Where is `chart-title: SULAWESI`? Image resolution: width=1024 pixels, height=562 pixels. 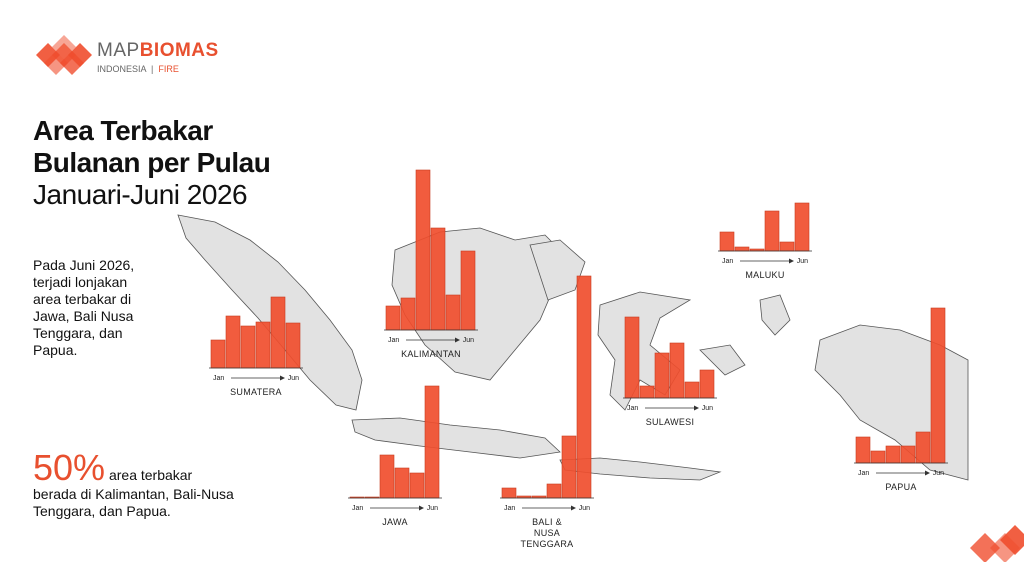
chart-title: SULAWESI is located at coordinates (670, 422).